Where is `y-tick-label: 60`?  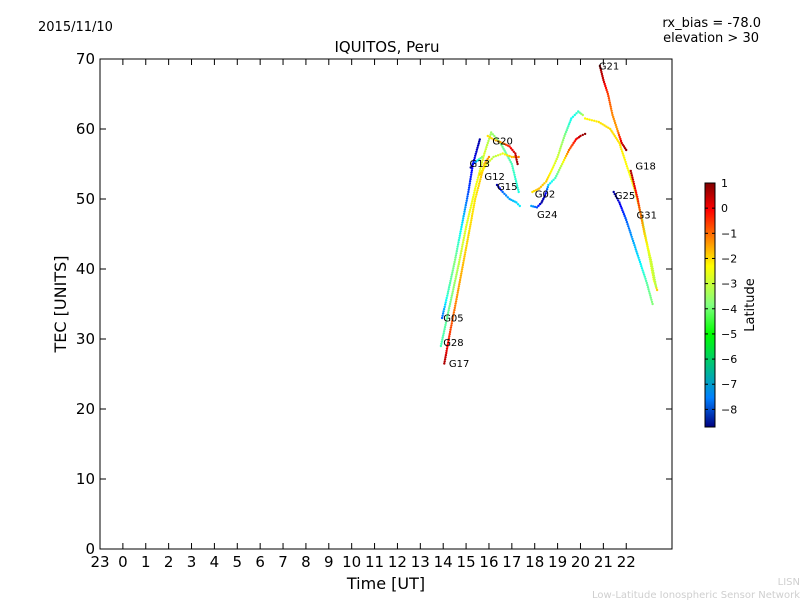 y-tick-label: 60 is located at coordinates (85, 129).